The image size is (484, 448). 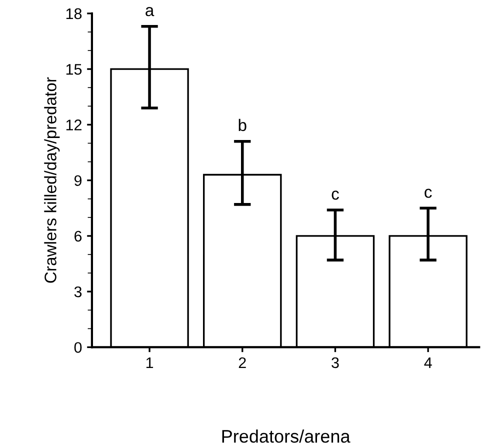 I want to click on y-axis-title: Crawlers killed/day/predator, so click(x=52, y=180).